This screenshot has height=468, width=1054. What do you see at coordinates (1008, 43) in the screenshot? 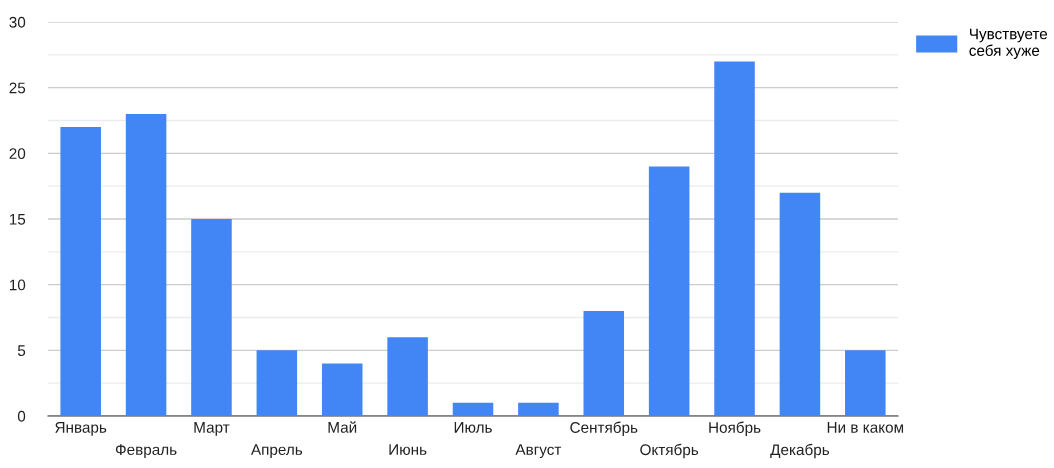
I see `legend-label: Чувствуете себя хуже` at bounding box center [1008, 43].